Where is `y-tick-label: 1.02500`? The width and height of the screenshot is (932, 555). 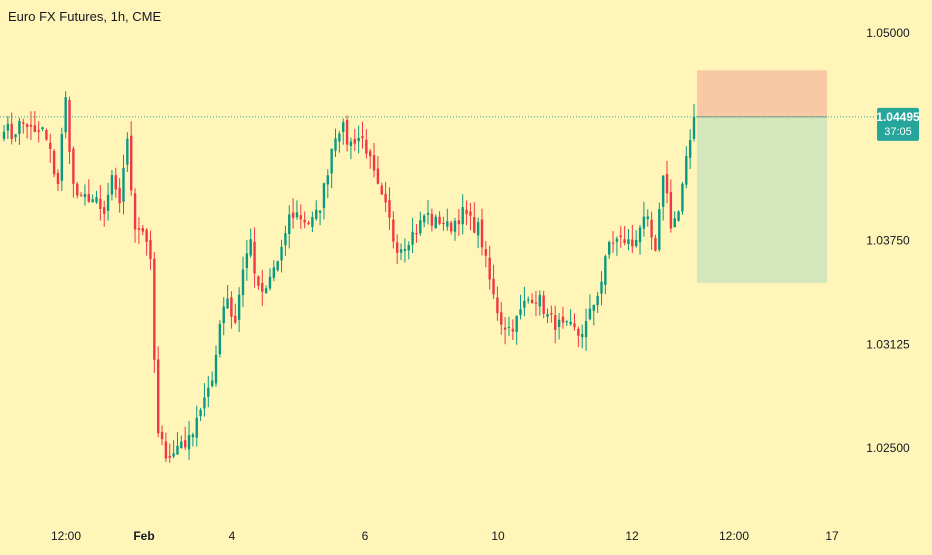 y-tick-label: 1.02500 is located at coordinates (888, 448).